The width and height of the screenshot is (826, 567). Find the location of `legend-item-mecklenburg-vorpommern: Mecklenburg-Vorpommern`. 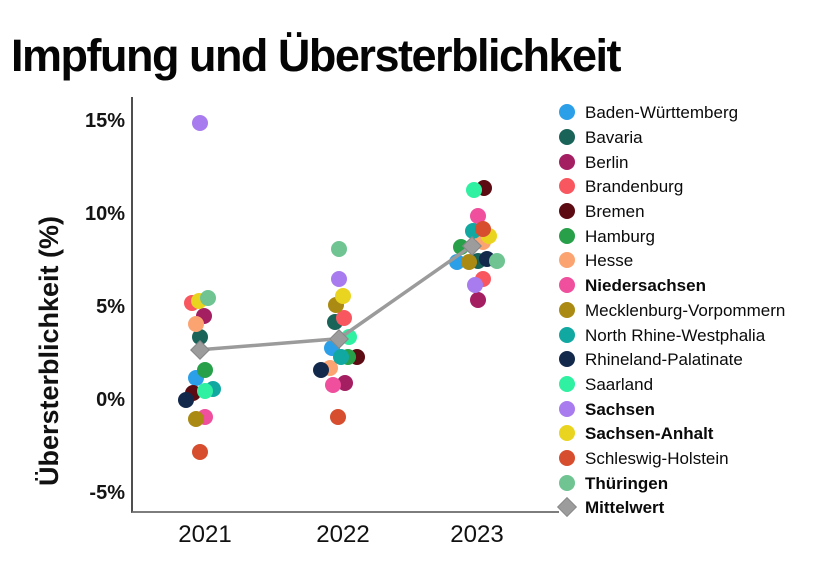

legend-item-mecklenburg-vorpommern: Mecklenburg-Vorpommern is located at coordinates (691, 310).